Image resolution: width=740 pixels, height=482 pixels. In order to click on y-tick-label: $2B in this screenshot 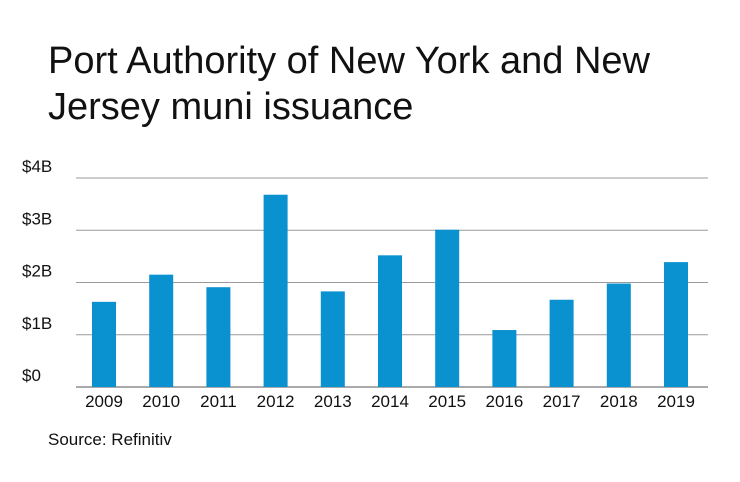, I will do `click(37, 271)`.